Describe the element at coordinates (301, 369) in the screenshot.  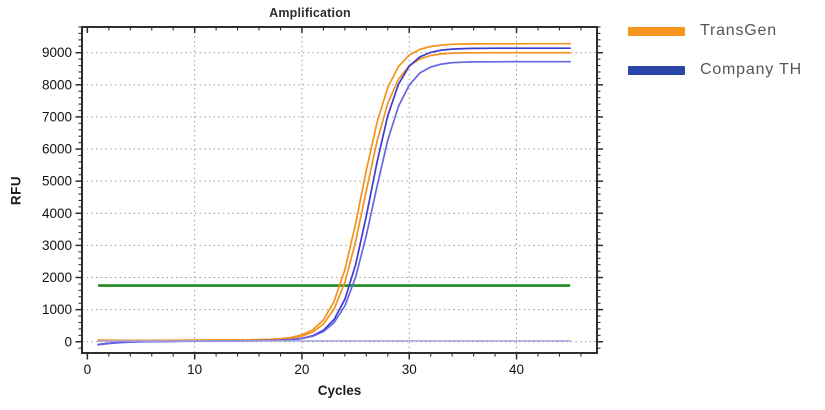
I see `x-tick-label: 20` at that location.